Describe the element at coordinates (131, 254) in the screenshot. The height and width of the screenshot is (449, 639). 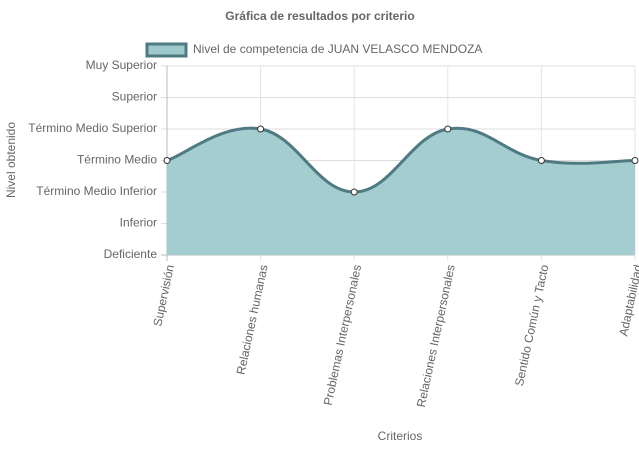
I see `y-tick-label: Deficiente` at that location.